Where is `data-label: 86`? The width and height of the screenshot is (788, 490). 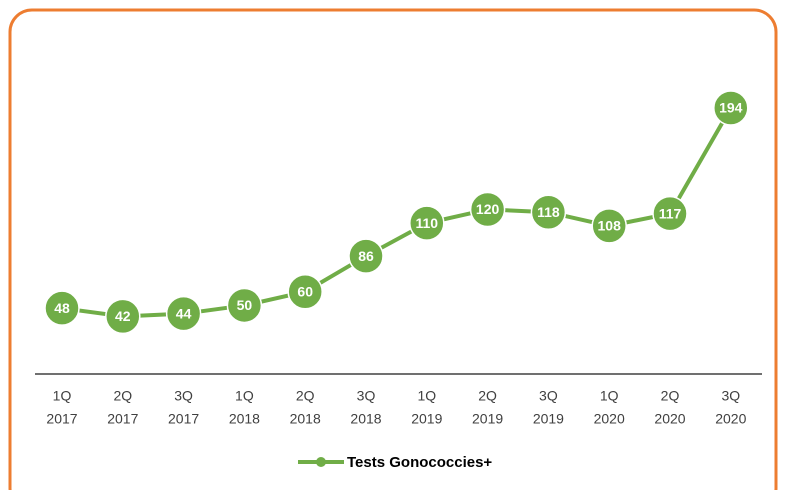
data-label: 86 is located at coordinates (366, 256).